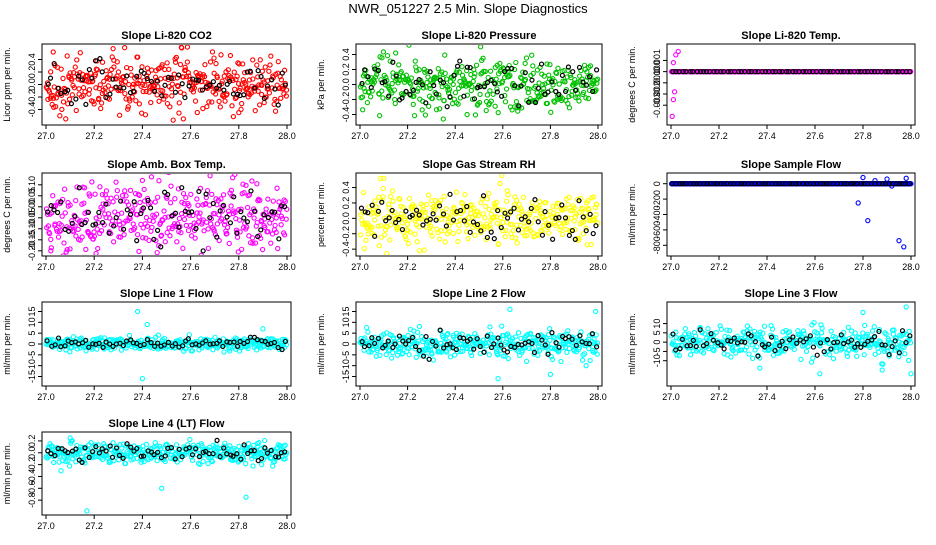  I want to click on y-tick-label: 0, so click(657, 342).